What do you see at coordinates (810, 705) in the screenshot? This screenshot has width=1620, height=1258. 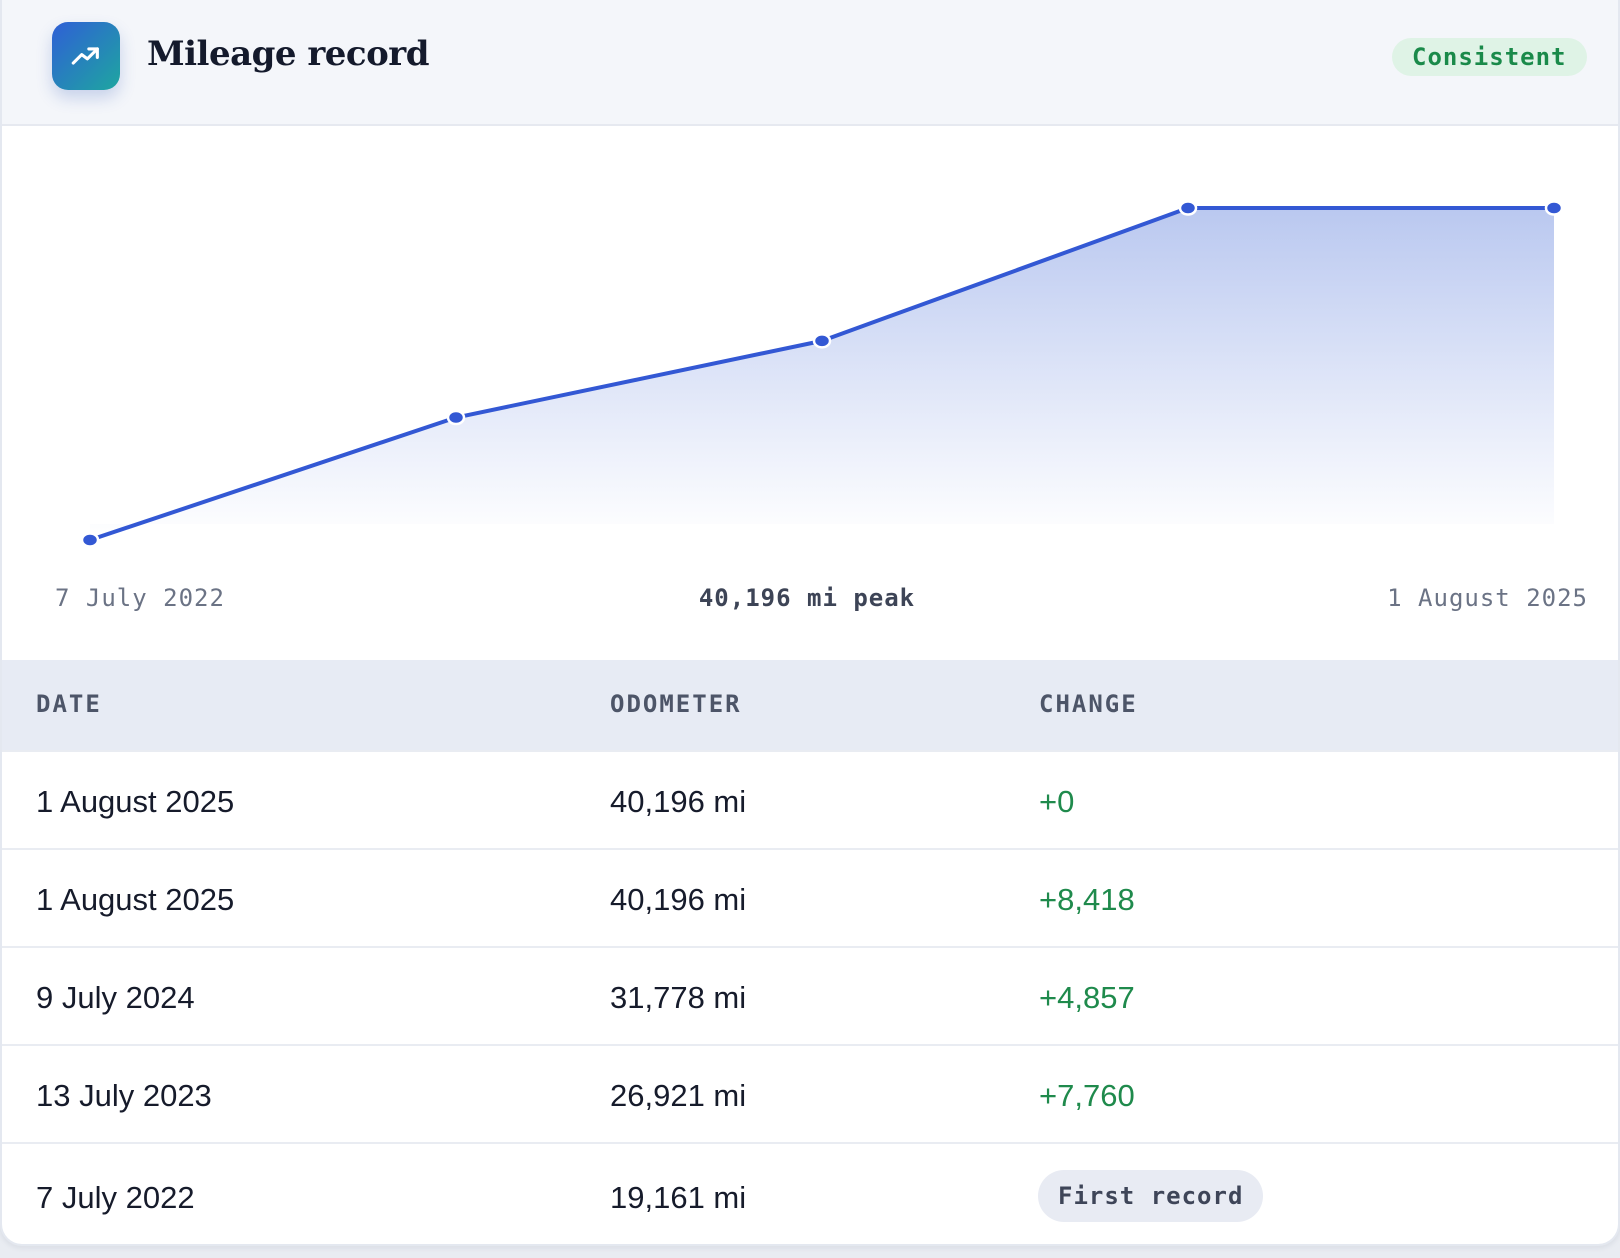 I see `table-header: DATE ODOMETER CHANGE` at bounding box center [810, 705].